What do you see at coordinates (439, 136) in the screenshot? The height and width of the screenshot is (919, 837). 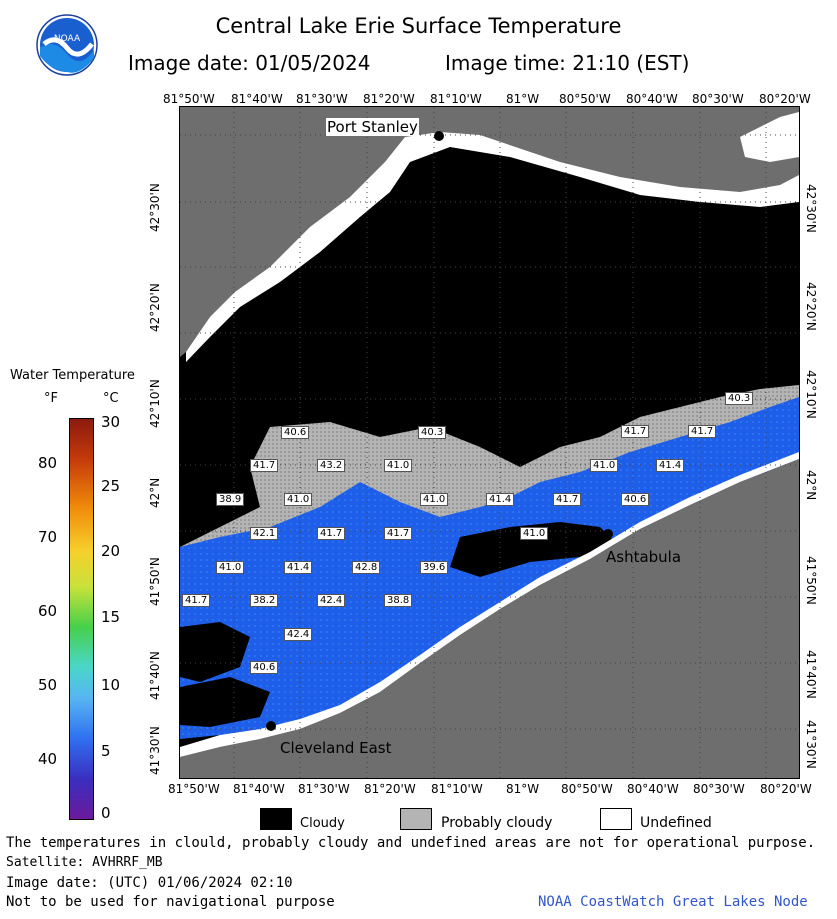 I see `port-stanley-marker` at bounding box center [439, 136].